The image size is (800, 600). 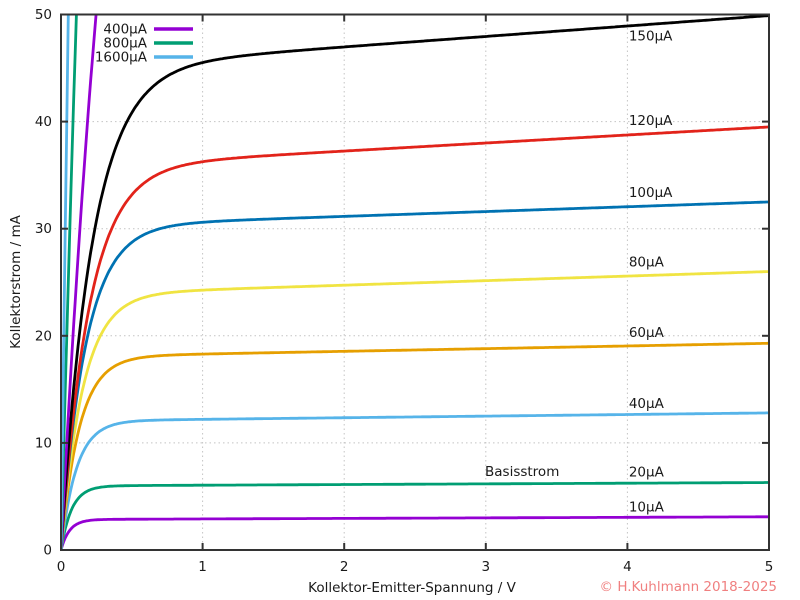 What do you see at coordinates (647, 472) in the screenshot?
I see `curve-label-20µa: 20µA` at bounding box center [647, 472].